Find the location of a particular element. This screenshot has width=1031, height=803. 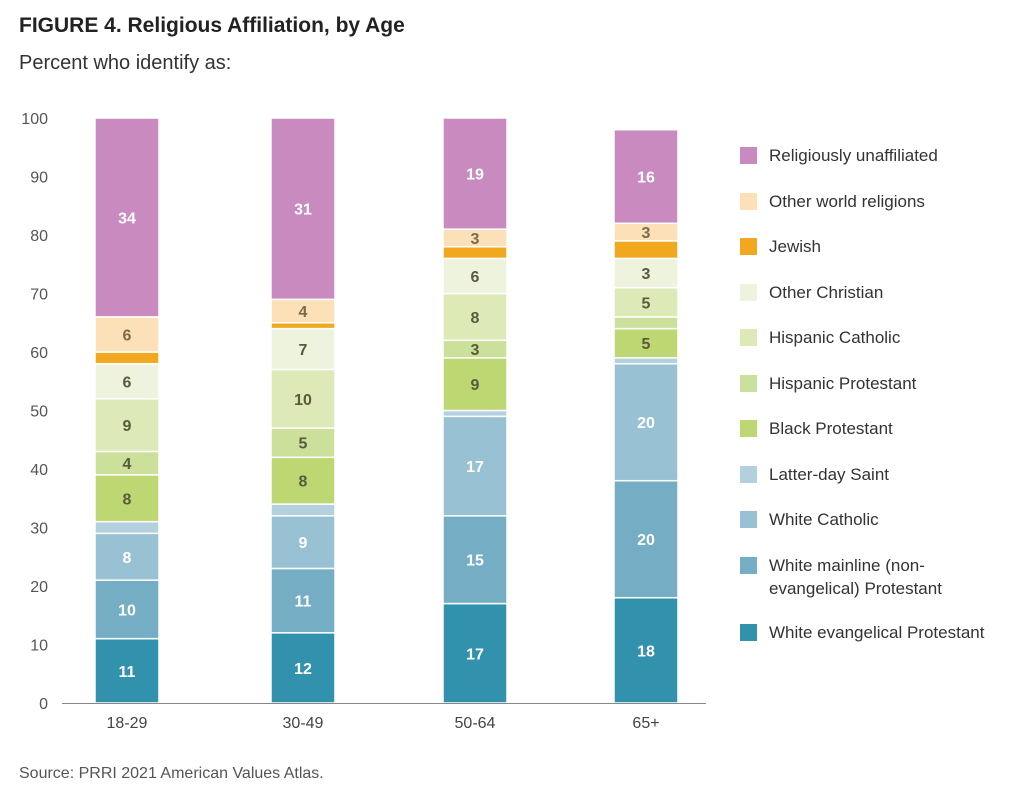

x-tick-label: 65+ is located at coordinates (645, 723).